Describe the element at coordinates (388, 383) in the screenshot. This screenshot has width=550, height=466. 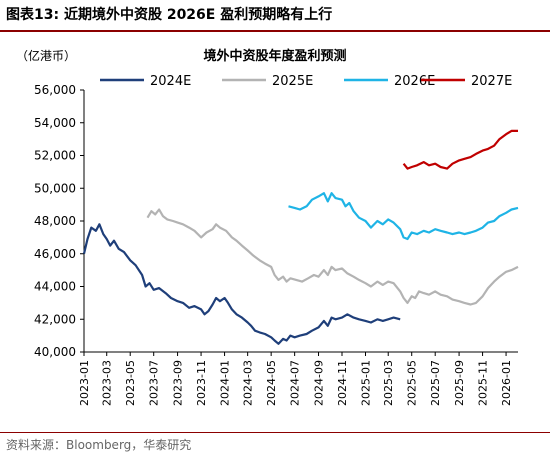
I see `x-tick-label: 2025-03` at that location.